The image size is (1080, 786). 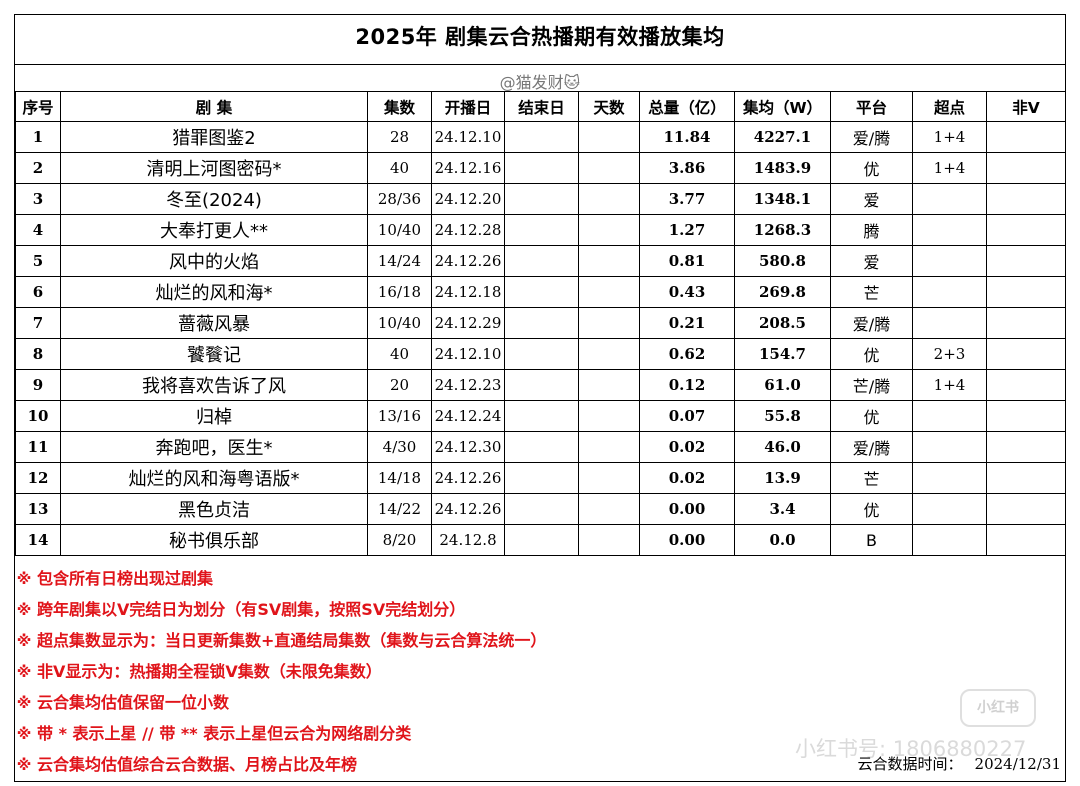 I want to click on col-header-days: 天数, so click(x=609, y=106).